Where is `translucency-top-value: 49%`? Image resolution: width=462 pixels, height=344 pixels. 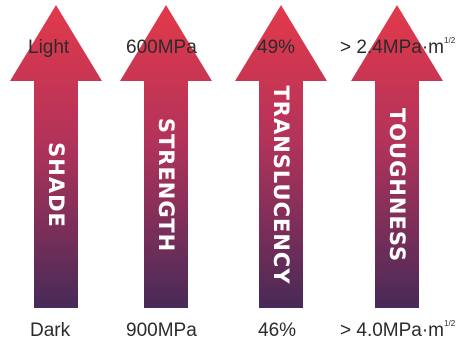
translucency-top-value: 49% is located at coordinates (276, 47).